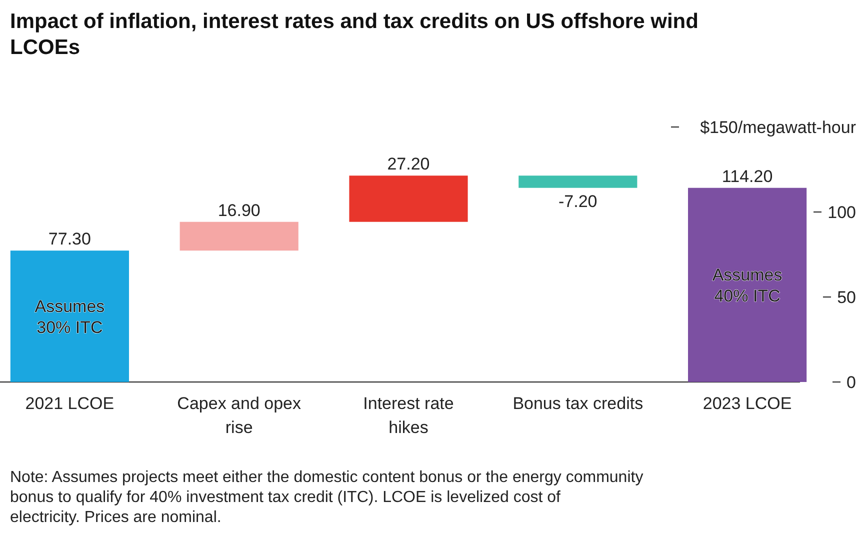  Describe the element at coordinates (239, 210) in the screenshot. I see `data-label: 16.90` at that location.